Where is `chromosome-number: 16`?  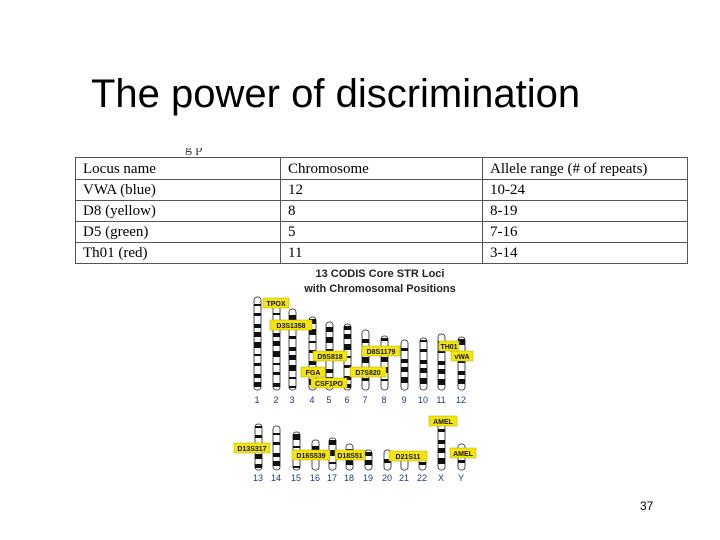
chromosome-number: 16 is located at coordinates (315, 478).